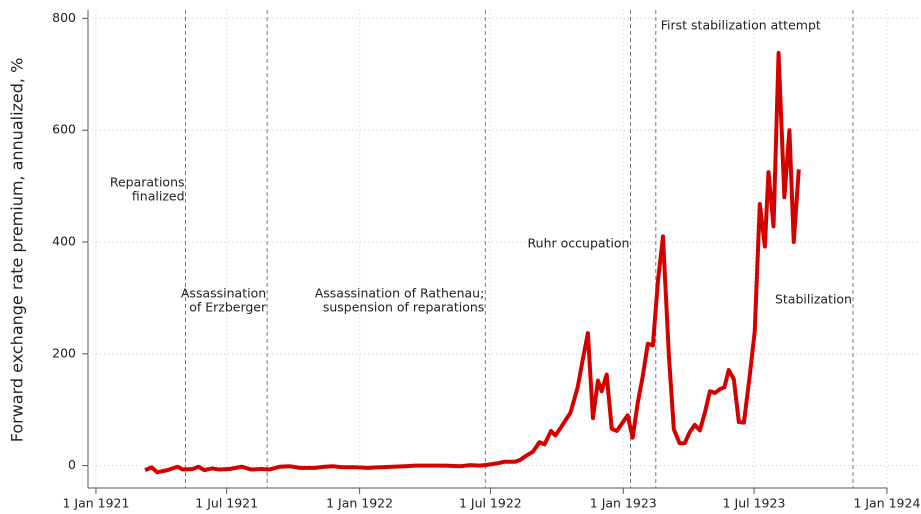  What do you see at coordinates (158, 196) in the screenshot?
I see `event-label: finalized` at bounding box center [158, 196].